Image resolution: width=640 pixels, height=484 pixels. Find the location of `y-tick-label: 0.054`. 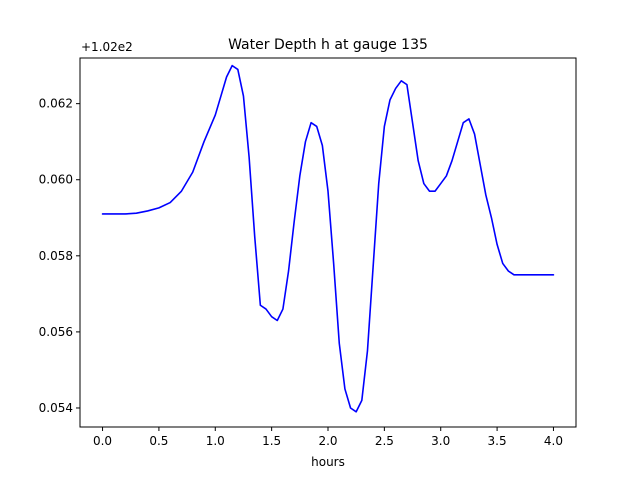

y-tick-label: 0.054 is located at coordinates (56, 408).